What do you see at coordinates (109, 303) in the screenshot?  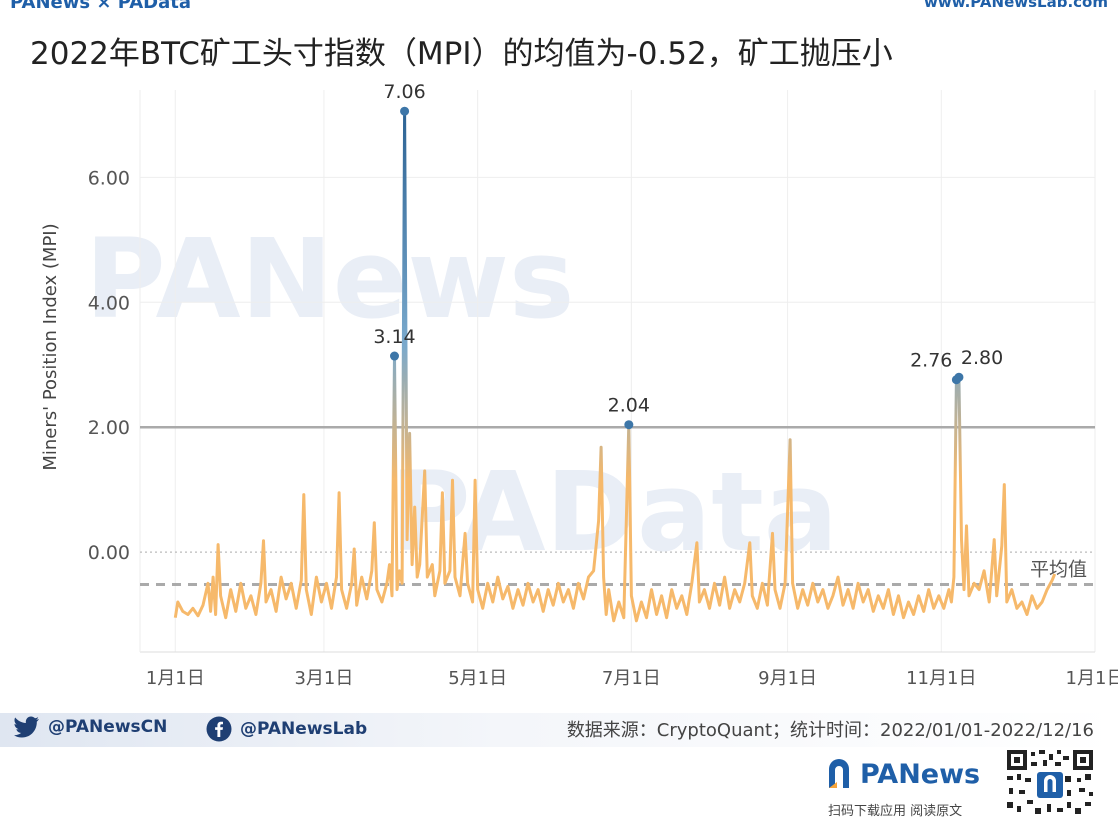 I see `y-tick-label: 4.00` at bounding box center [109, 303].